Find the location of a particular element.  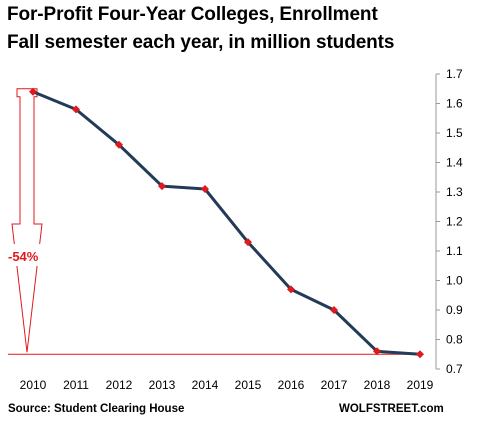

change-label: -54% is located at coordinates (23, 256).